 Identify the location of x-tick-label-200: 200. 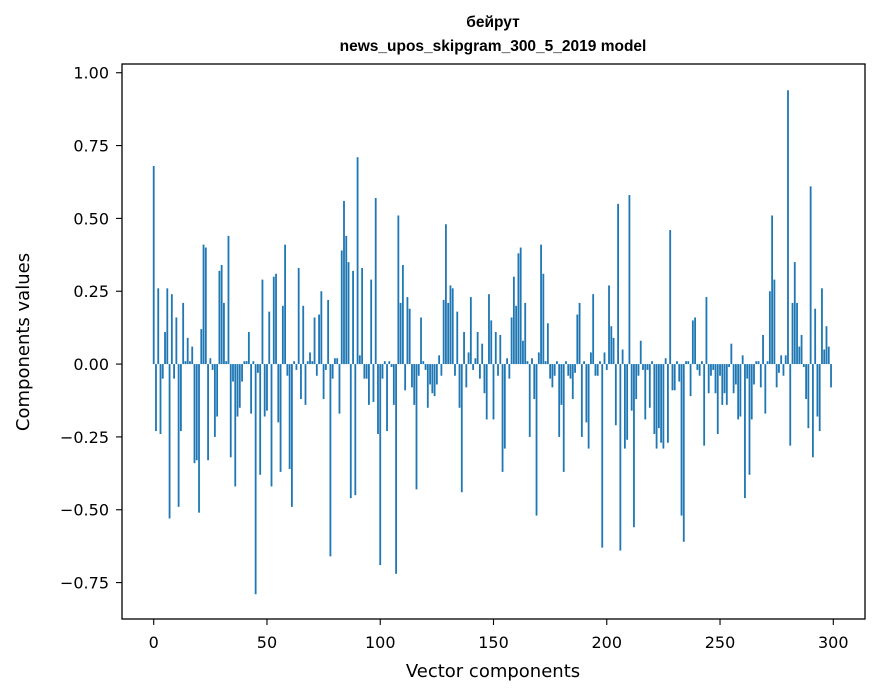
(606, 642).